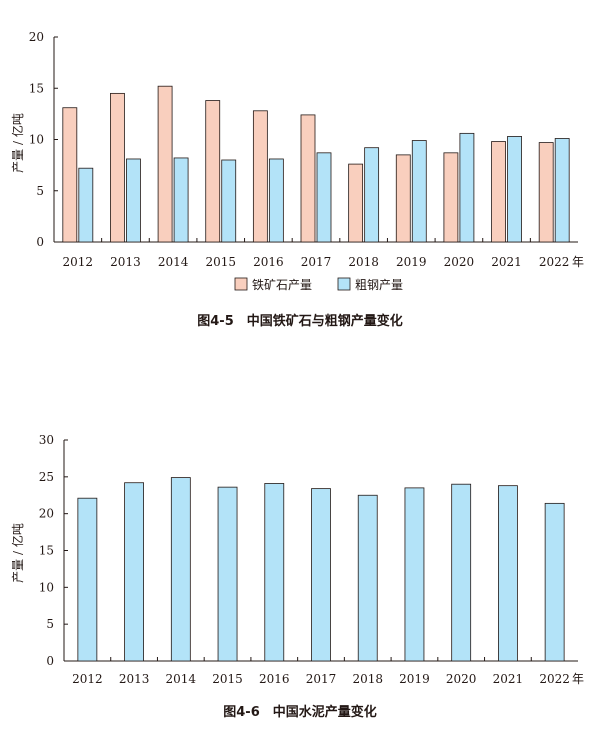  I want to click on bar-series-2012, so click(87, 579).